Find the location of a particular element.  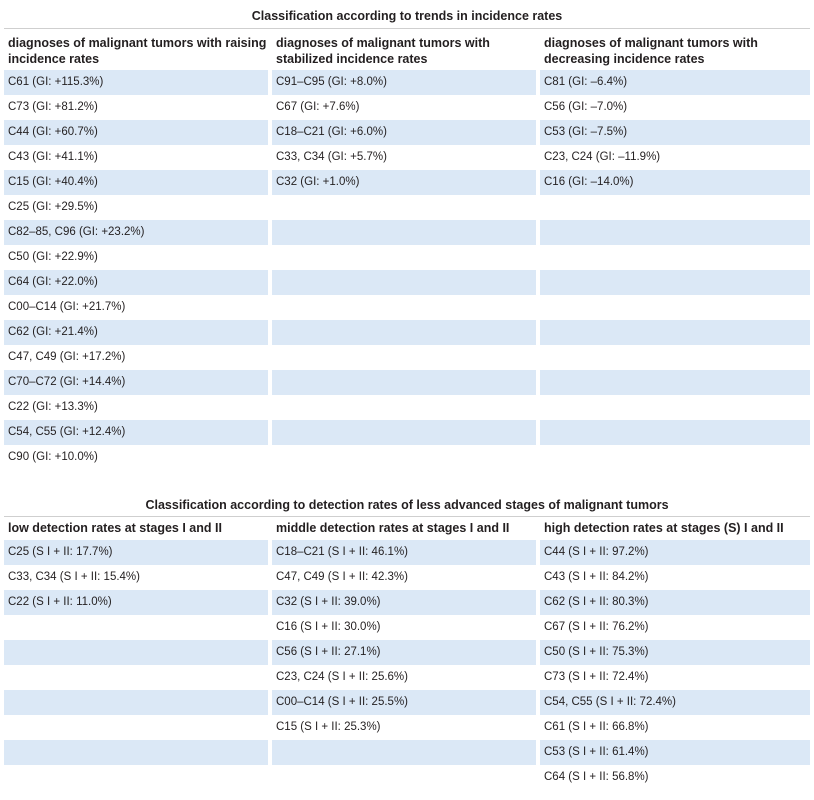

table1-table-cell: C64 (GI: +22.0%) is located at coordinates (138, 282).